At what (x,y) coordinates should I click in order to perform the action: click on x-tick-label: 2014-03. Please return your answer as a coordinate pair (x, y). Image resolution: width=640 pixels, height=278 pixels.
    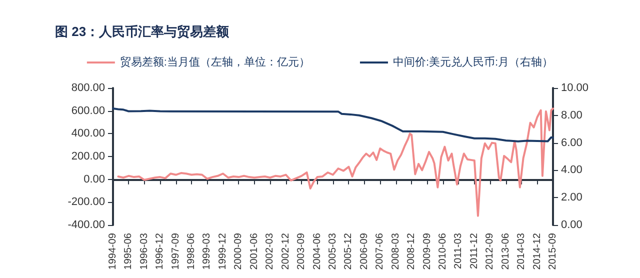
    Looking at the image, I should click on (522, 251).